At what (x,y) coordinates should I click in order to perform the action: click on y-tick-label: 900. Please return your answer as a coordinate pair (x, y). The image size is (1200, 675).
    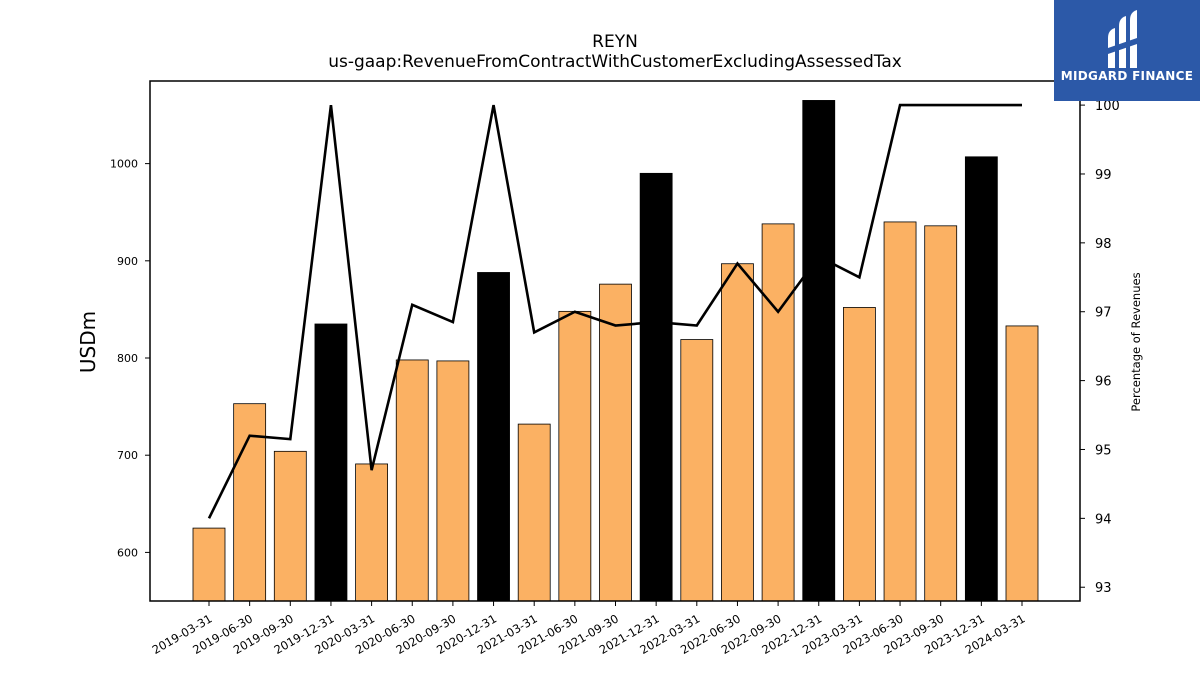
    Looking at the image, I should click on (127, 261).